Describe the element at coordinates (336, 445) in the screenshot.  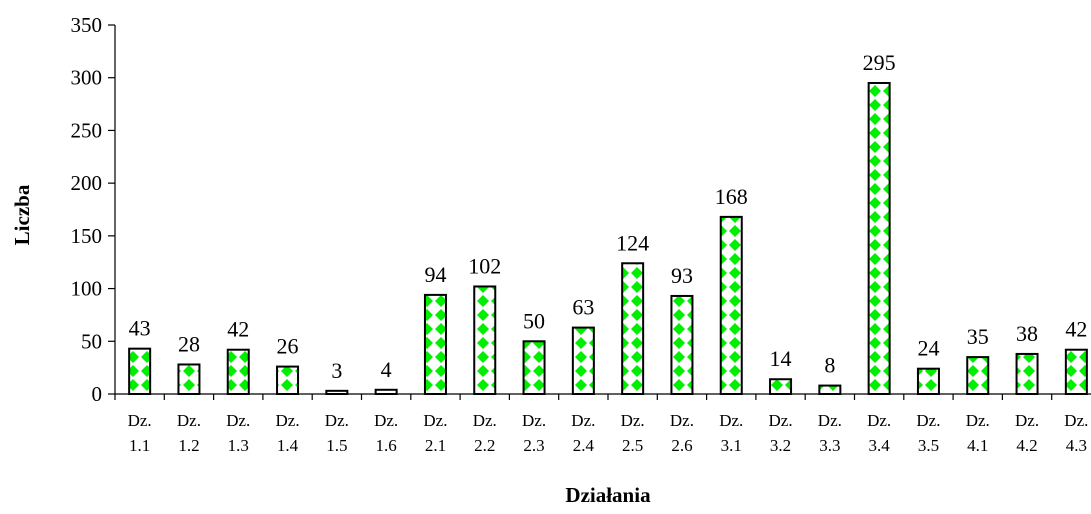
I see `x-tick-label: 1.5` at that location.